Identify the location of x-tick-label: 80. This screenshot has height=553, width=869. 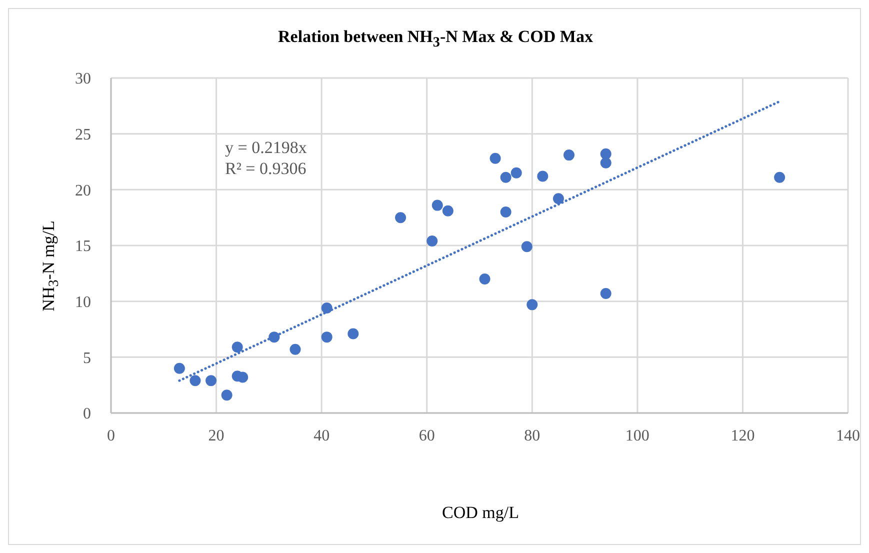
(532, 435).